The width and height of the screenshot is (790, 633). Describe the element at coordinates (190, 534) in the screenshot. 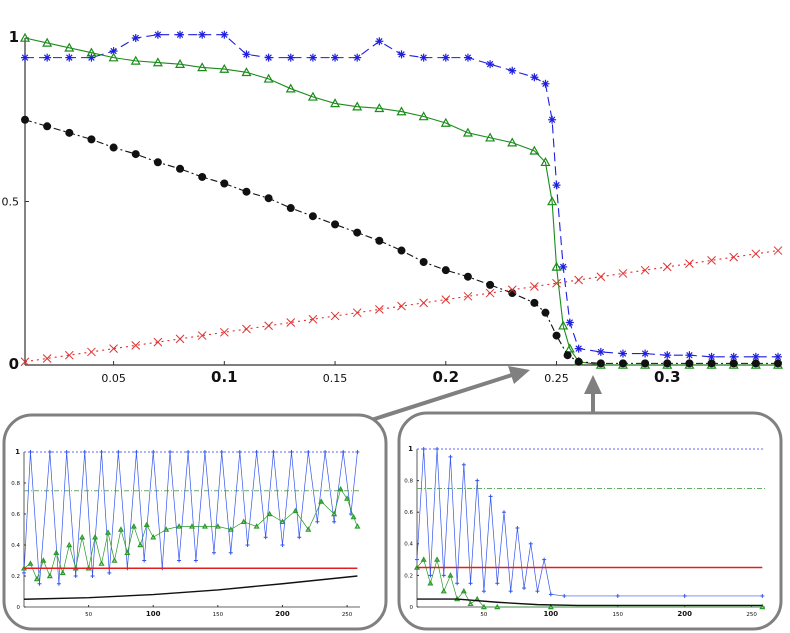

I see `series-line` at that location.